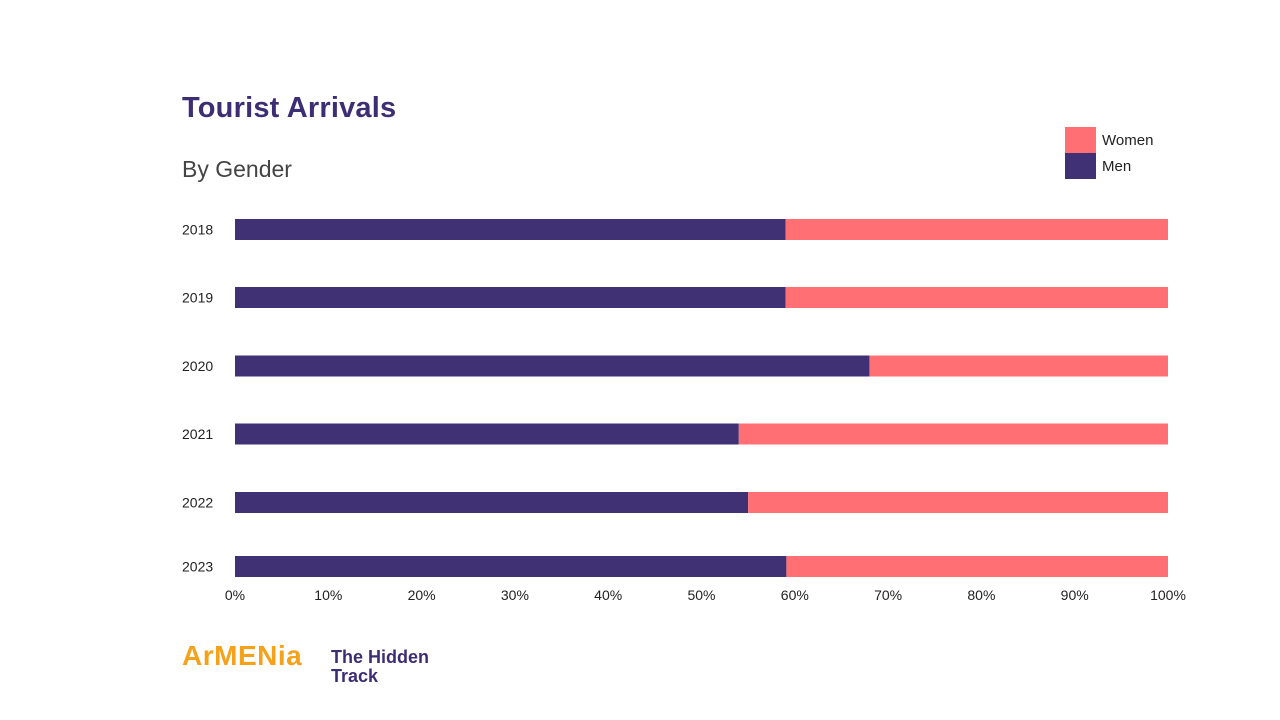 Image resolution: width=1280 pixels, height=720 pixels. Describe the element at coordinates (511, 566) in the screenshot. I see `bar-men-2023` at that location.